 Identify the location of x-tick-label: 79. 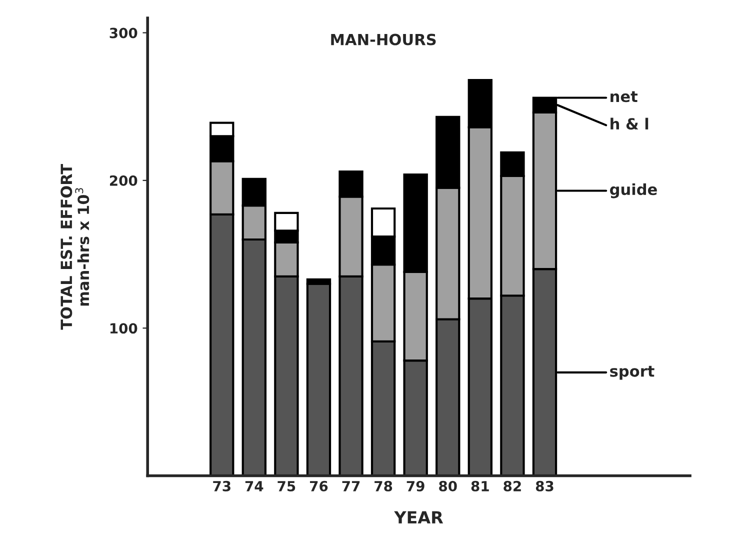
(415, 486).